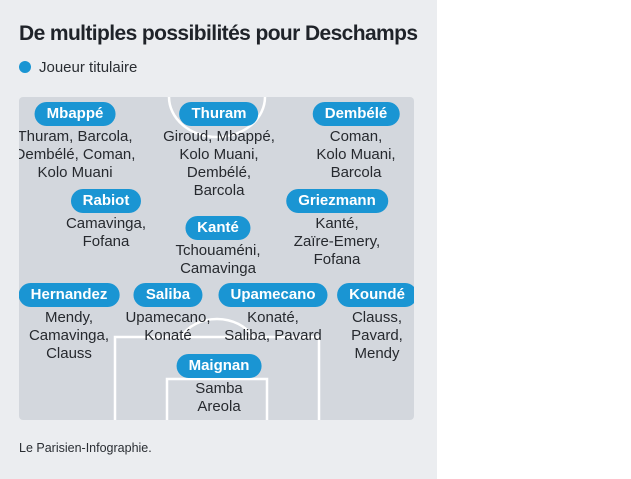  Describe the element at coordinates (356, 136) in the screenshot. I see `alternative-text: Coman,` at that location.